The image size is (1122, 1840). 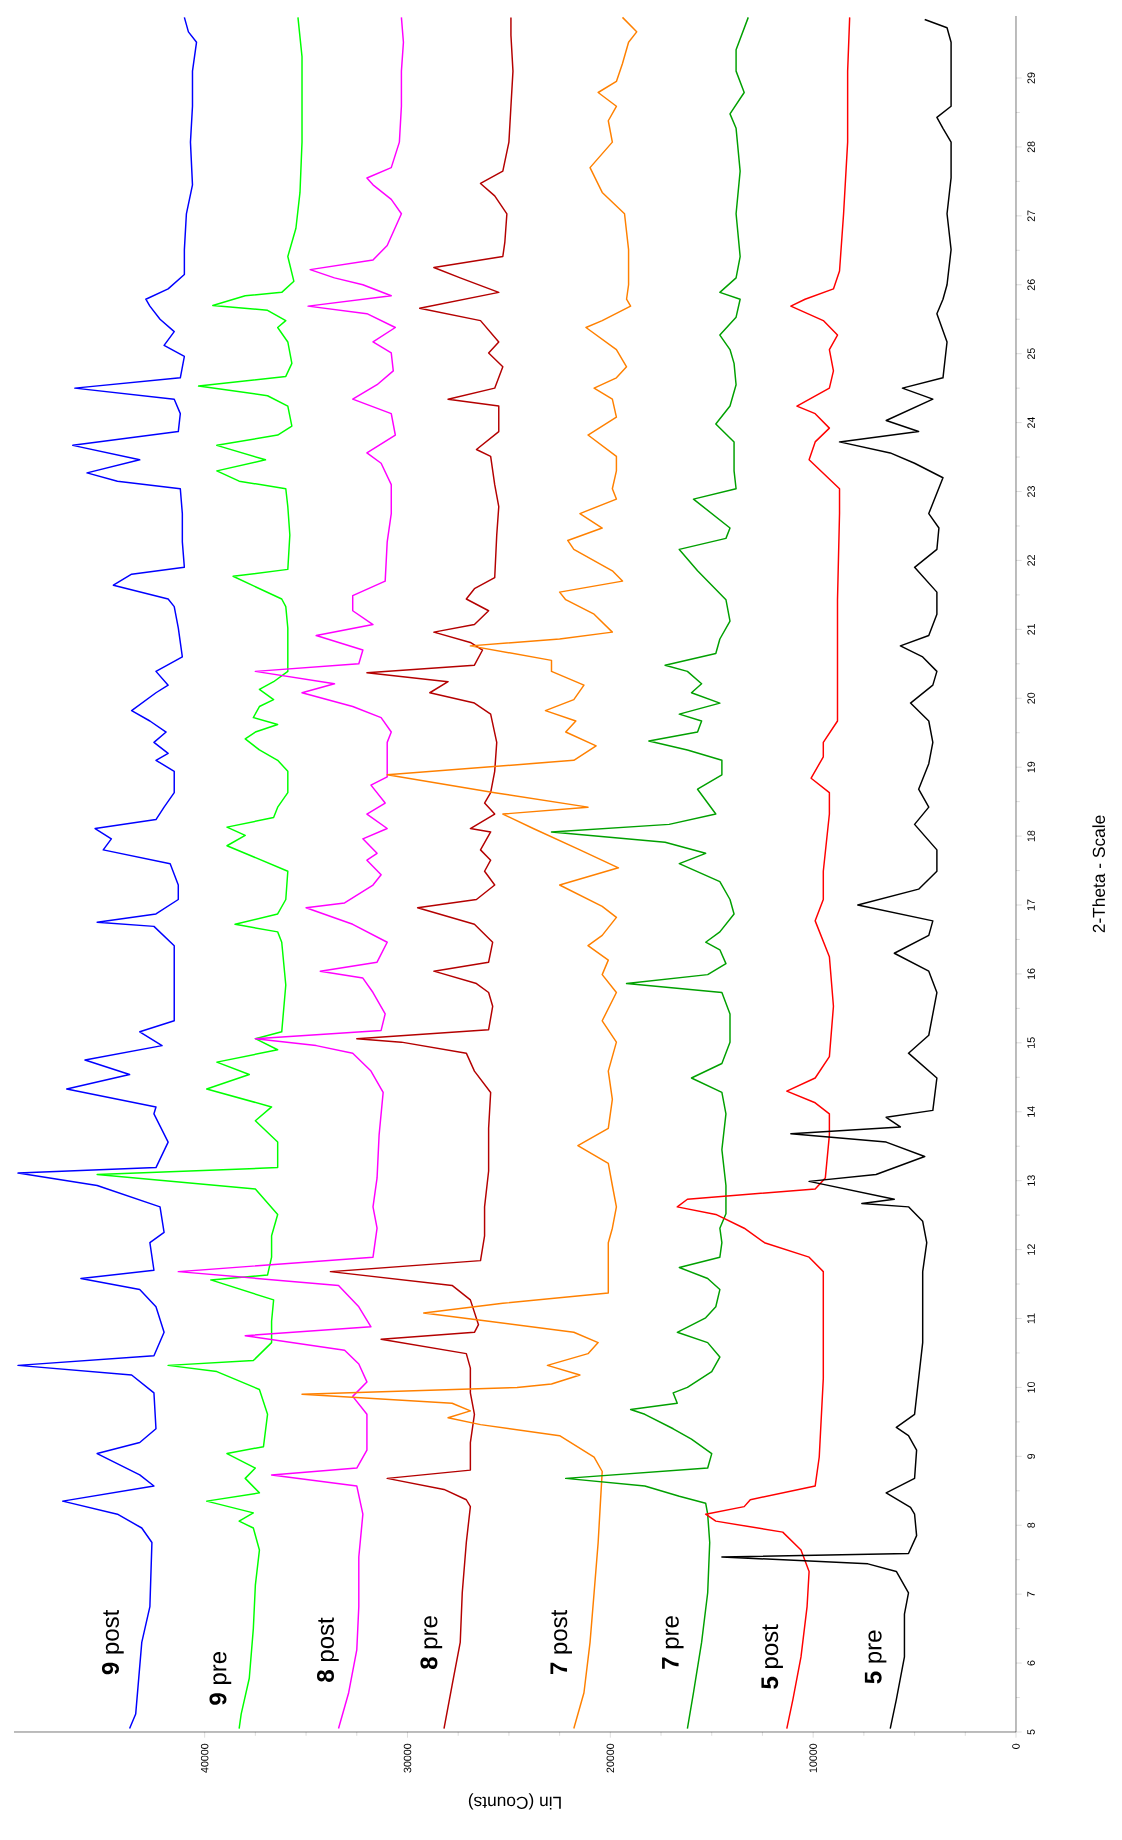 I want to click on text: 5 pre, so click(x=875, y=1657).